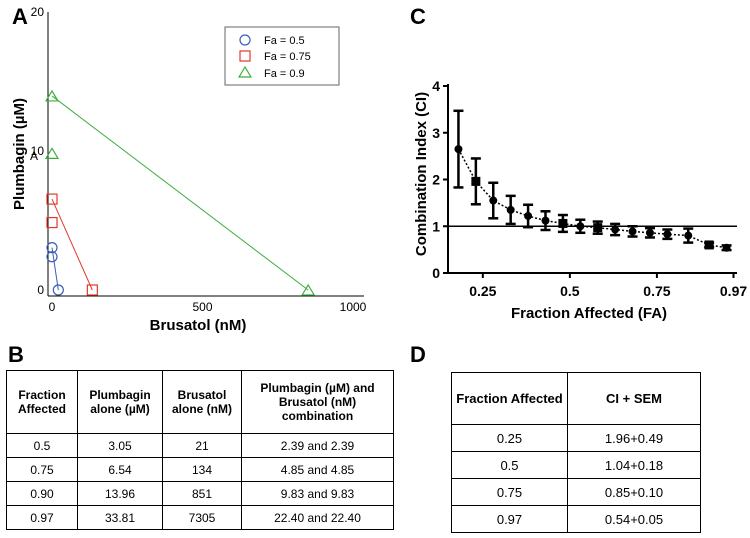 This screenshot has width=750, height=538. What do you see at coordinates (317, 469) in the screenshot?
I see `table-cell: 4.85 and 4.85` at bounding box center [317, 469].